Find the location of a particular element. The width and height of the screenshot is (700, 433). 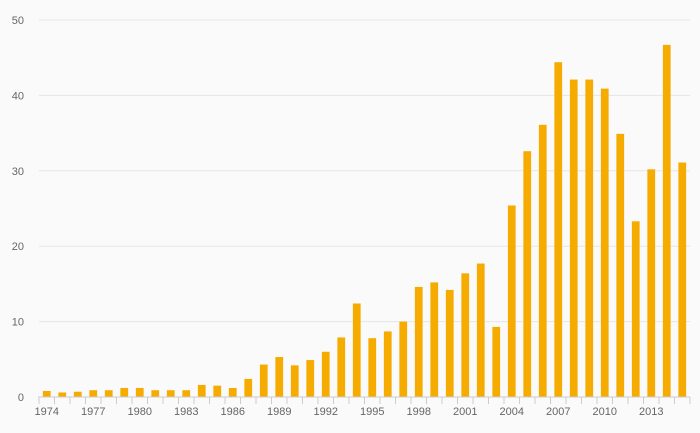

x-tick-label: 1974 is located at coordinates (47, 412).